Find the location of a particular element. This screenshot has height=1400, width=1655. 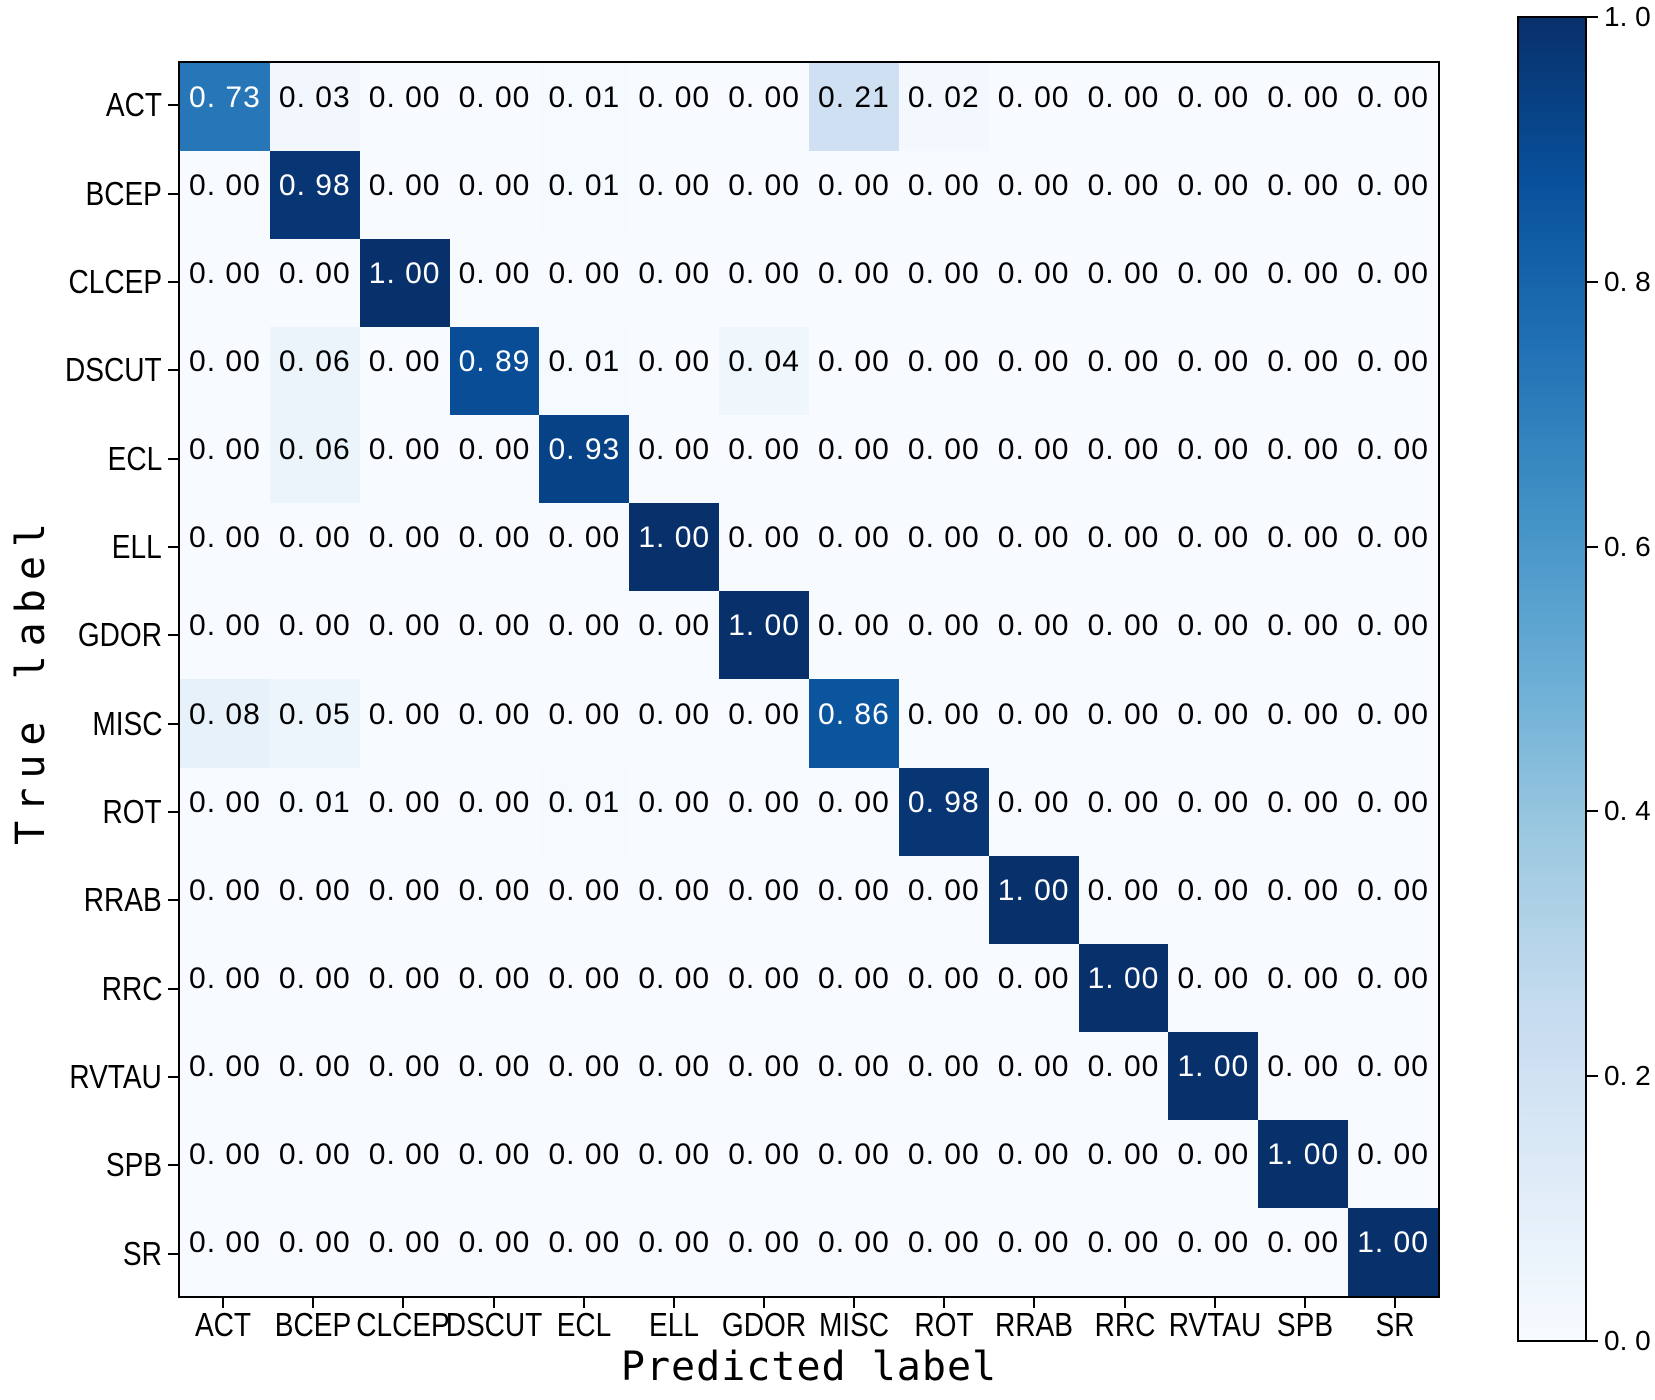

y-tick-label: RRC is located at coordinates (131, 988).